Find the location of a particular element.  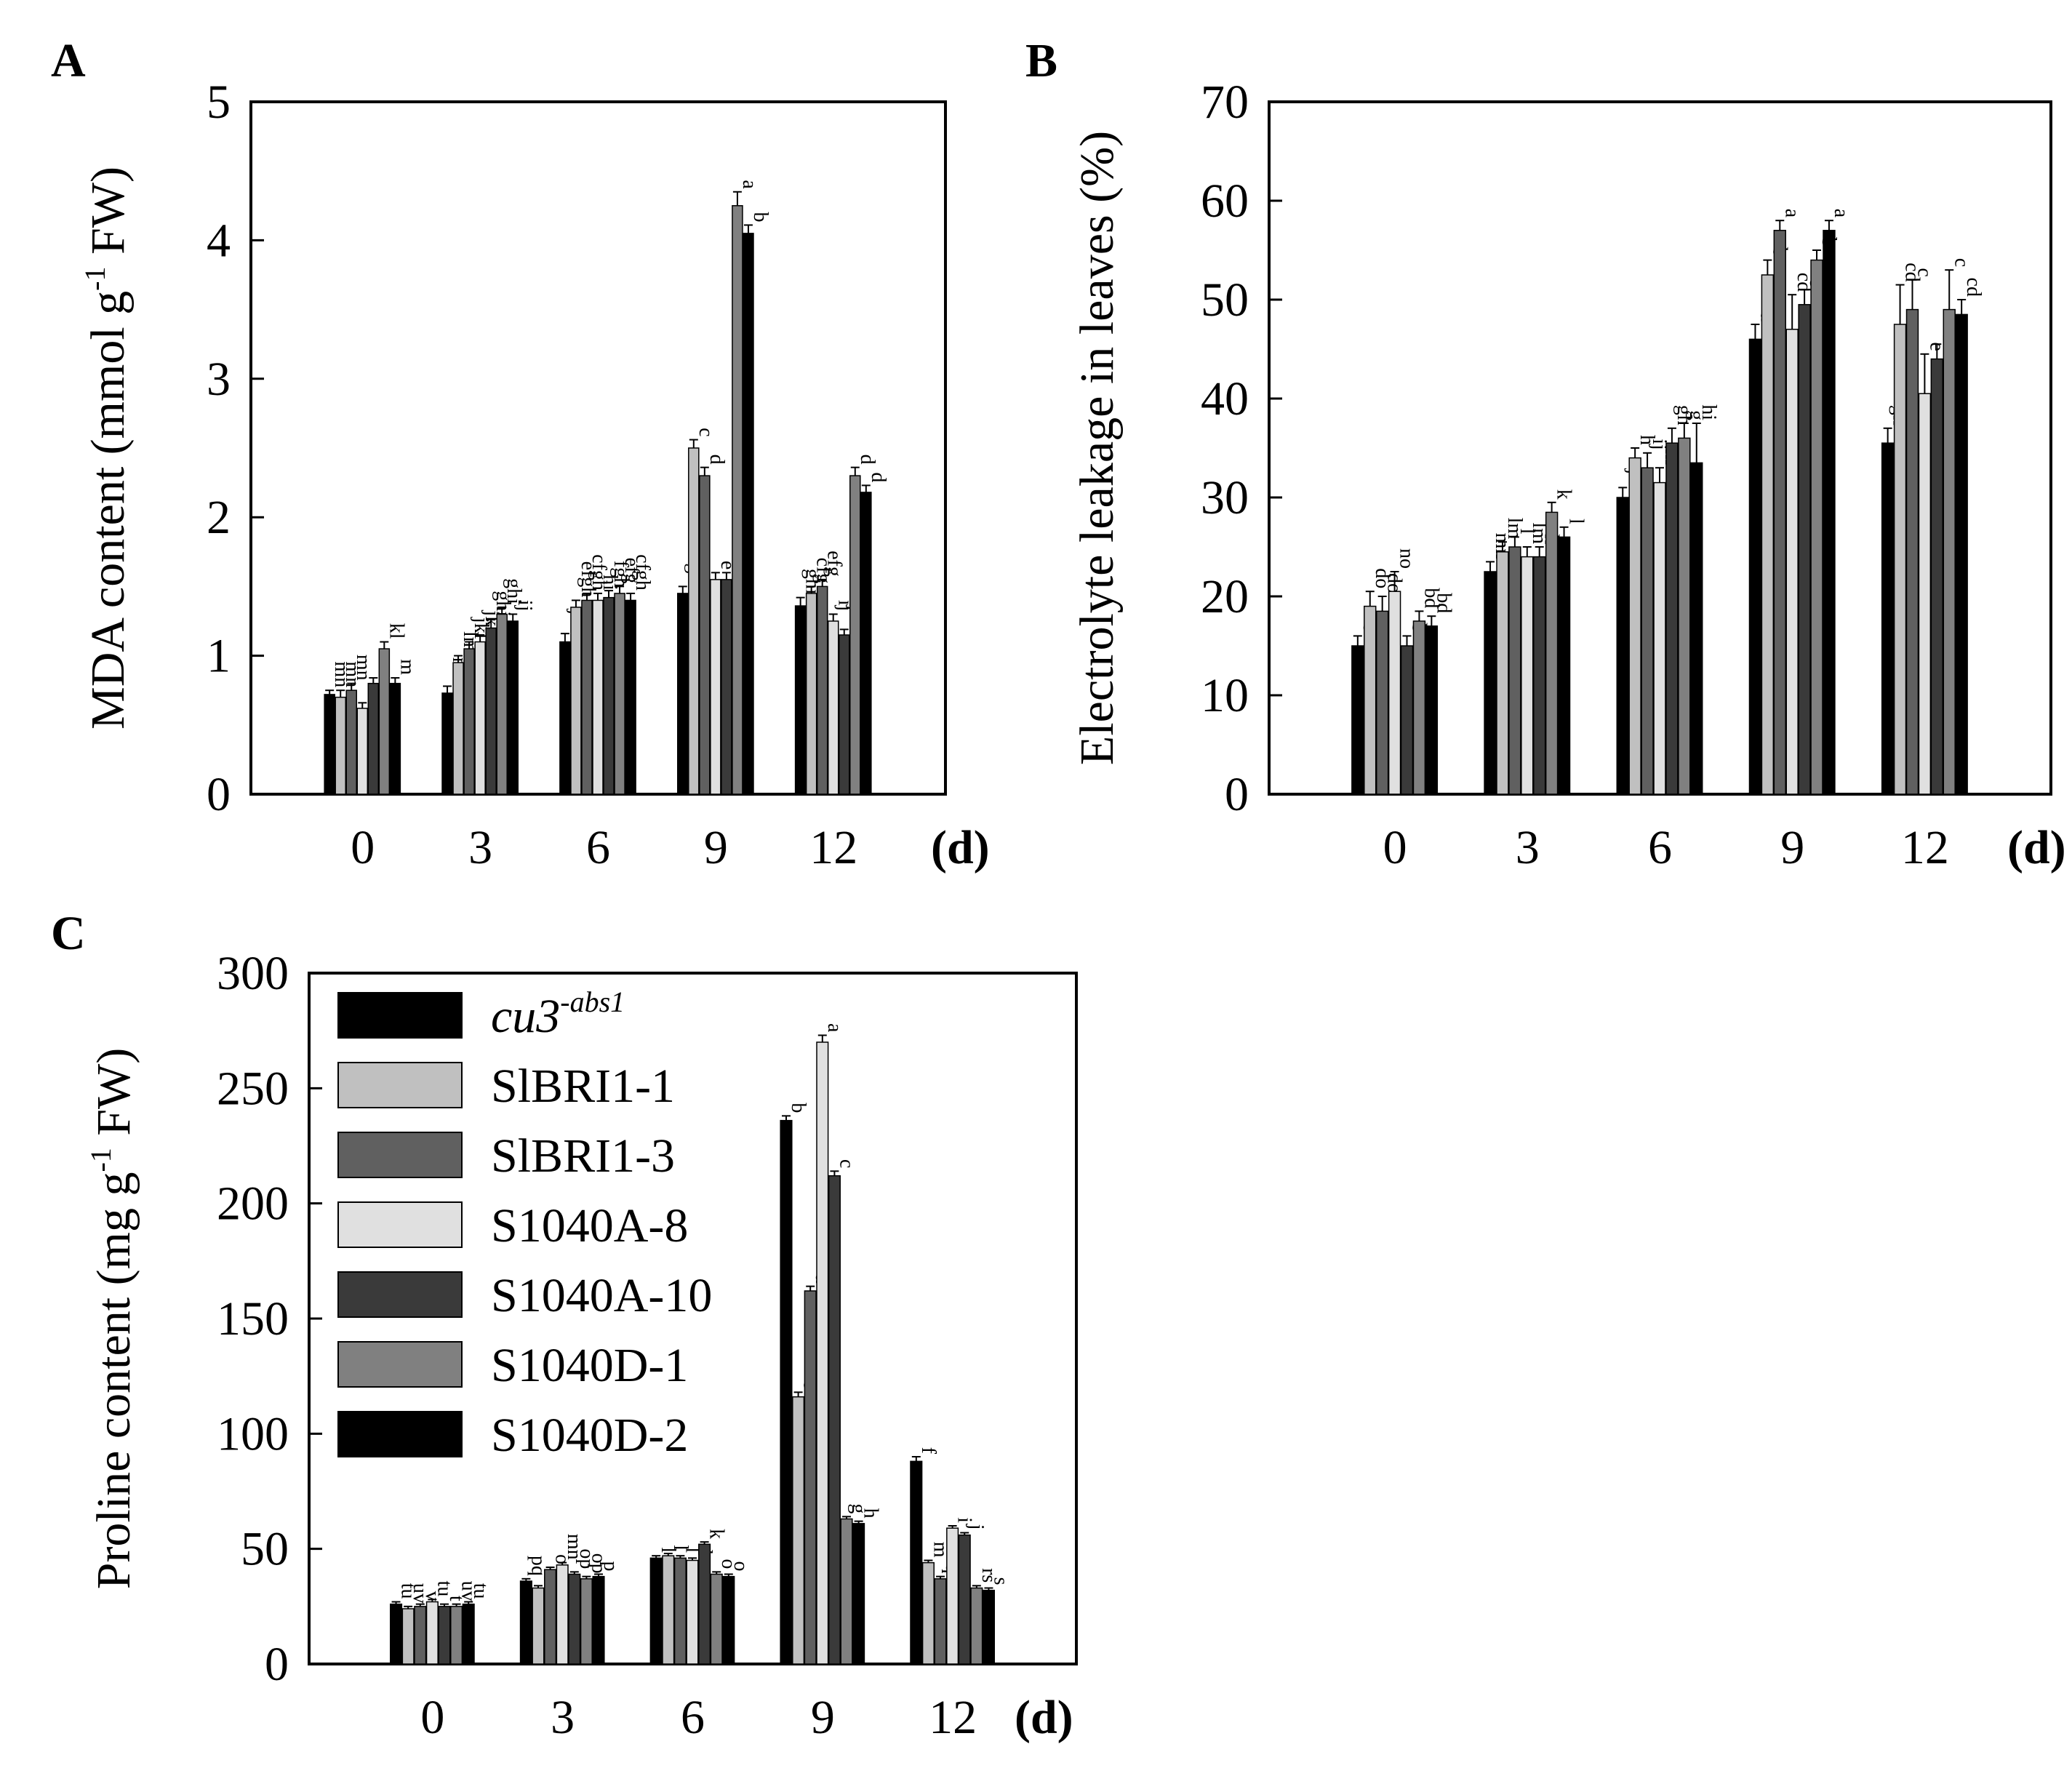

significance-label: ij is located at coordinates (524, 606).